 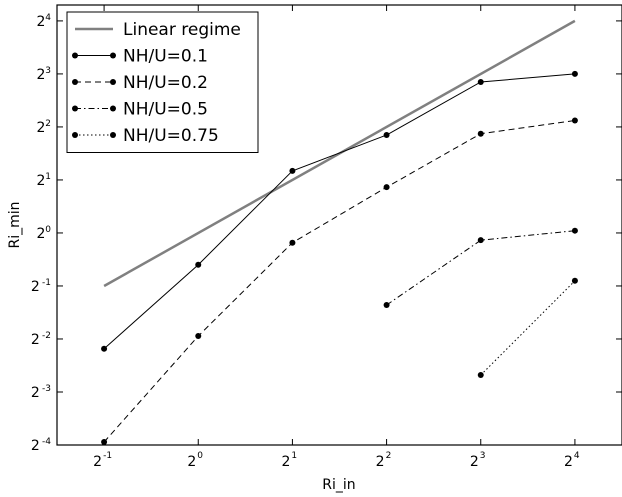 I want to click on legend-label: NH/U=0.2, so click(x=165, y=83).